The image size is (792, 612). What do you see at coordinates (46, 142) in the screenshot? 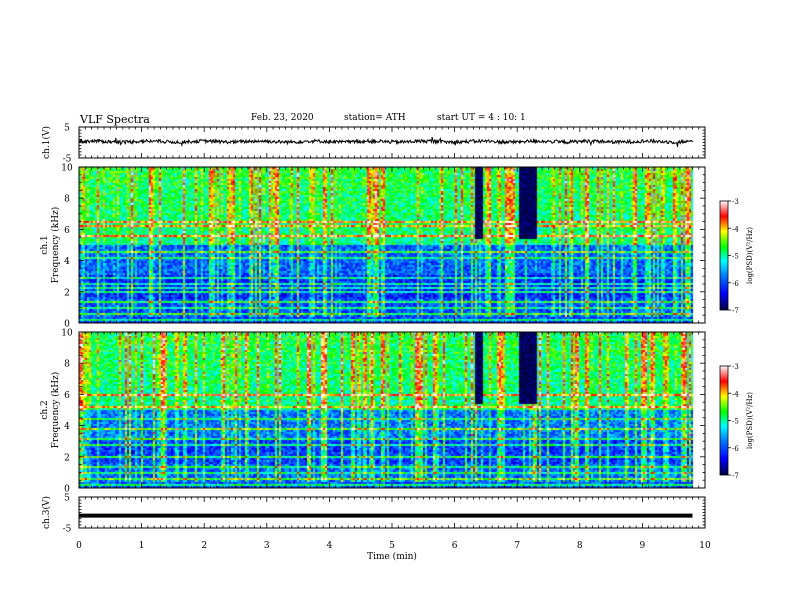
I see `y-axis-label: ch.1(V)` at bounding box center [46, 142].